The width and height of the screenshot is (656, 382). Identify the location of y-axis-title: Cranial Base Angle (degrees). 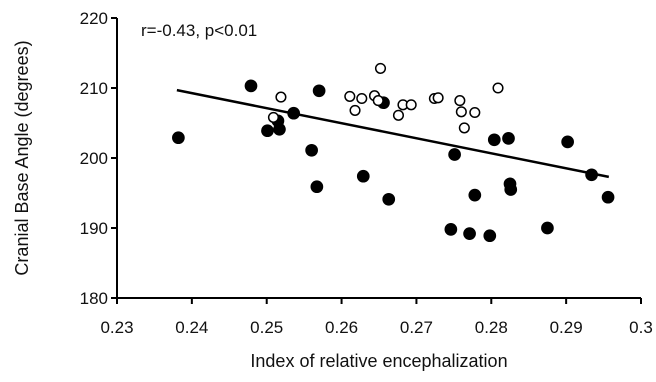
(22, 157).